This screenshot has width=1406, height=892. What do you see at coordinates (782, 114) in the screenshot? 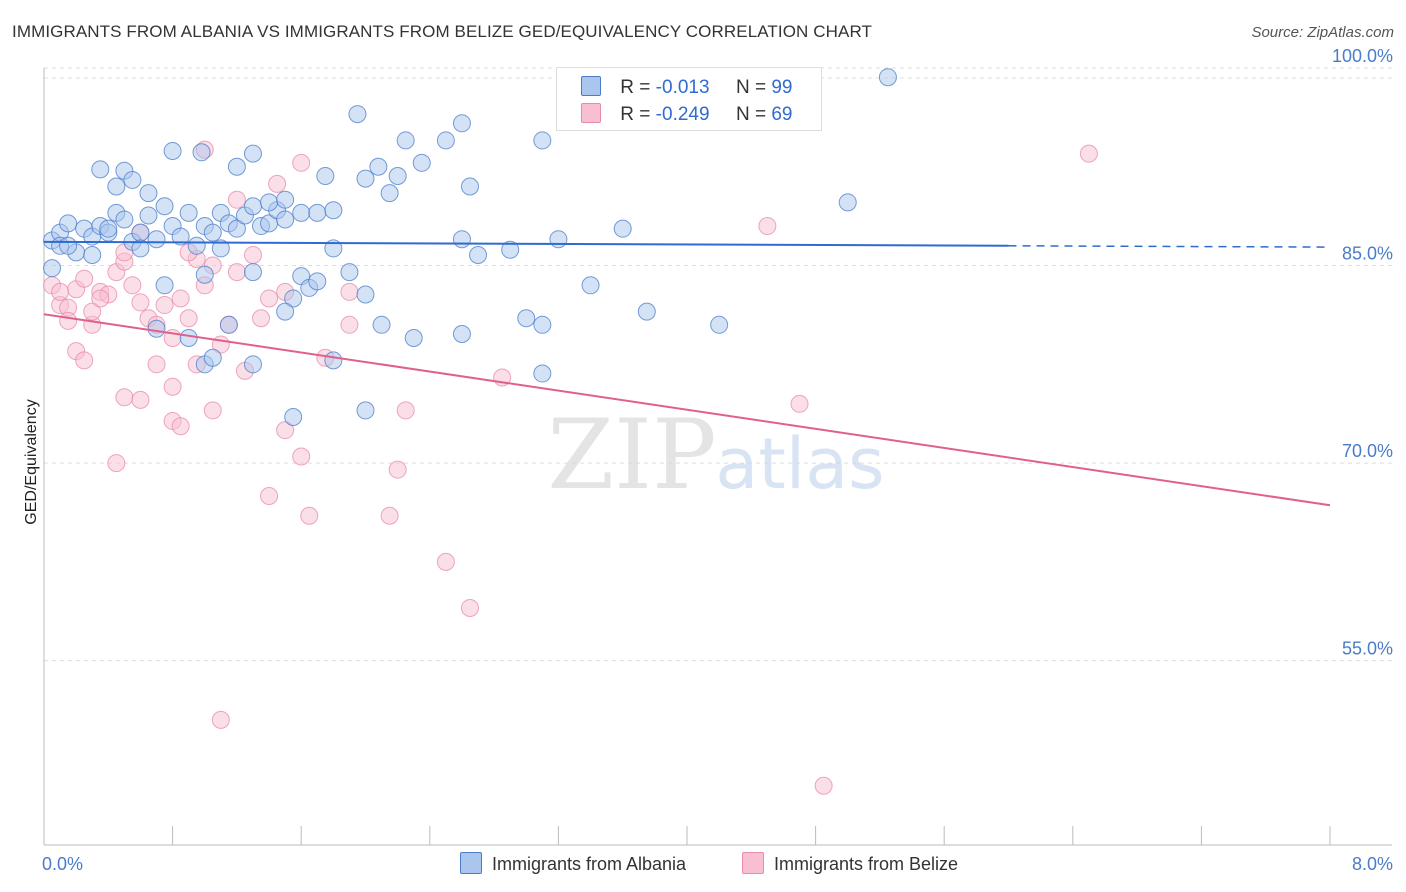
I see `belize-n-value: 69` at bounding box center [782, 114].